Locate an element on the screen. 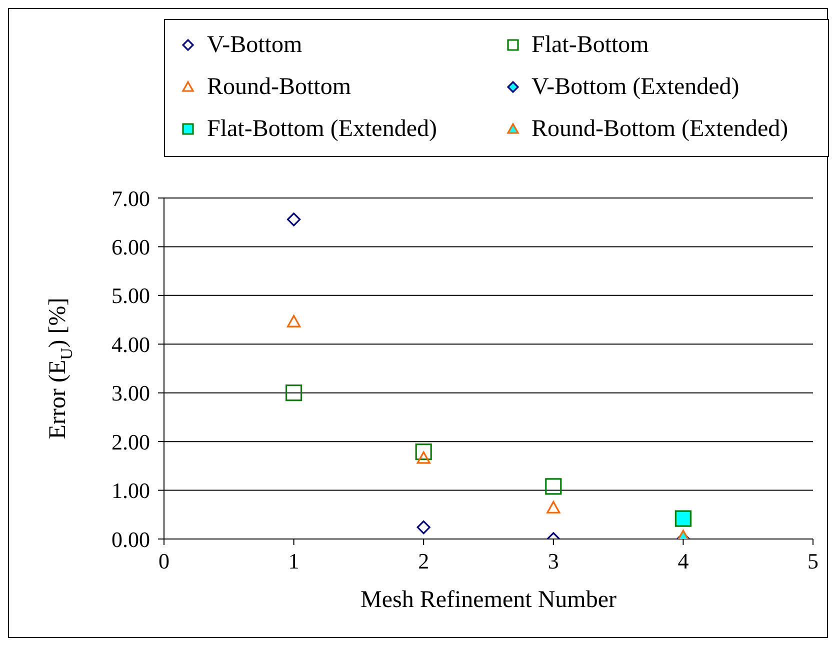  y-tick-label: 0.00 is located at coordinates (131, 539).